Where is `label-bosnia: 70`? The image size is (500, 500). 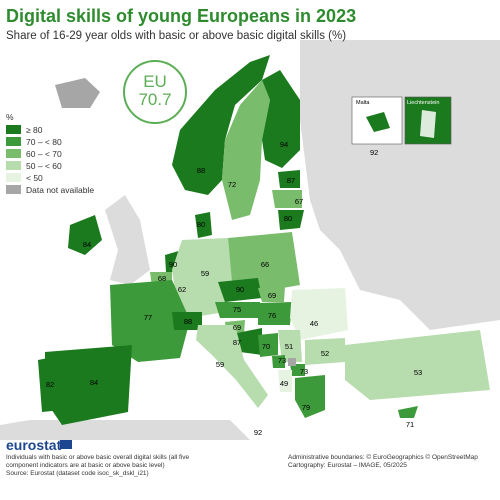
label-bosnia: 70 is located at coordinates (266, 346).